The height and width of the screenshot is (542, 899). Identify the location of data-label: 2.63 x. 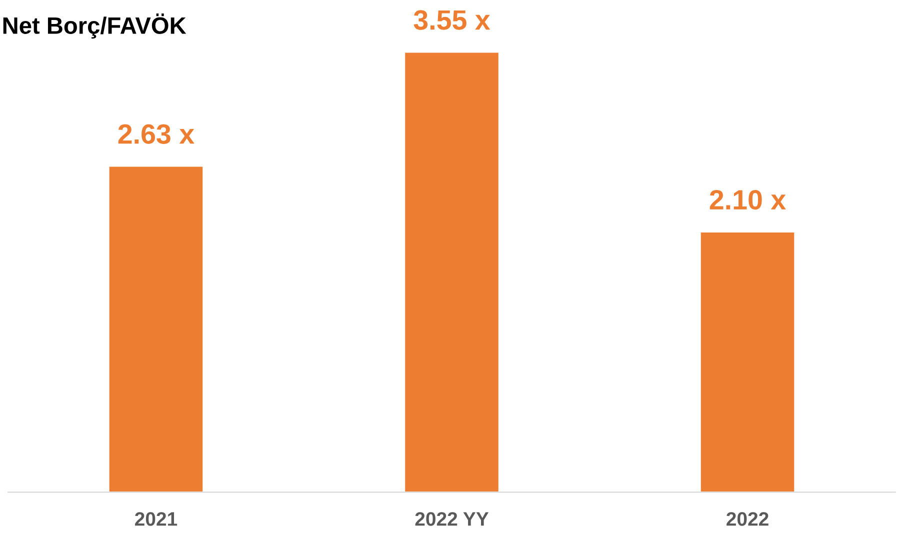
(156, 134).